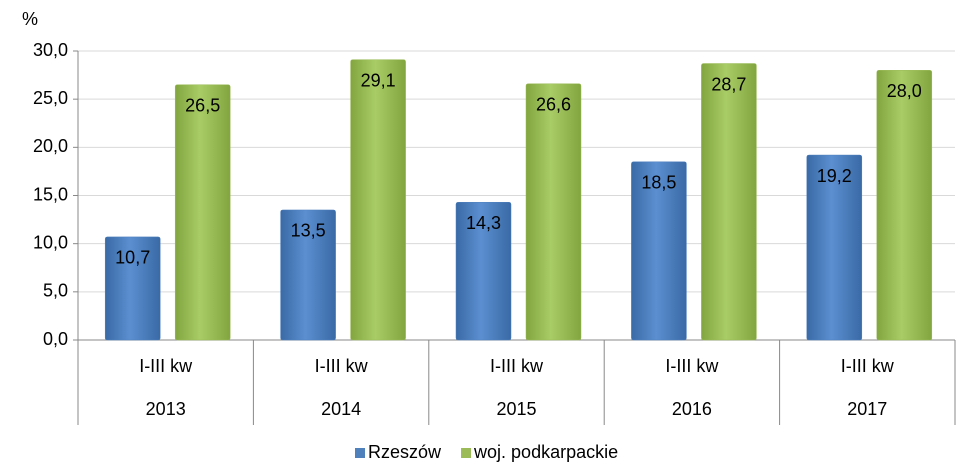  What do you see at coordinates (658, 183) in the screenshot?
I see `value-label: 18,5` at bounding box center [658, 183].